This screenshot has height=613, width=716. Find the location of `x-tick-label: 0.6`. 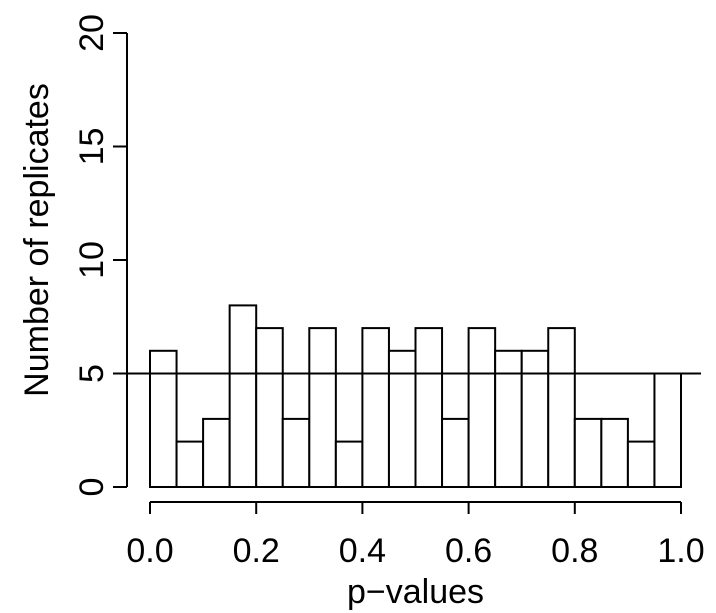

x-tick-label: 0.6 is located at coordinates (468, 551).